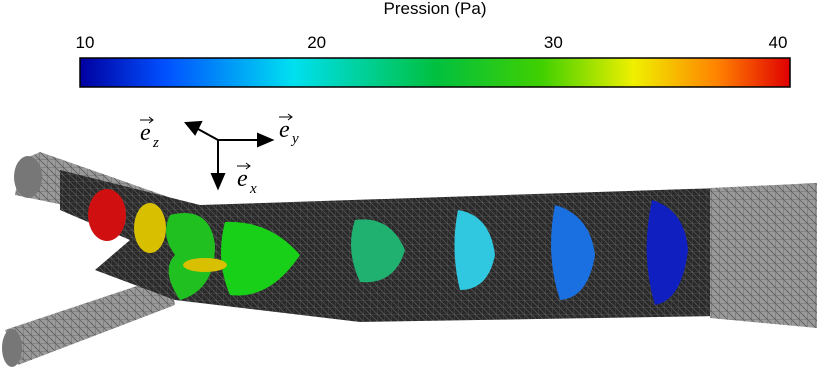  I want to click on colorbar-title: Pression (Pa), so click(435, 9).